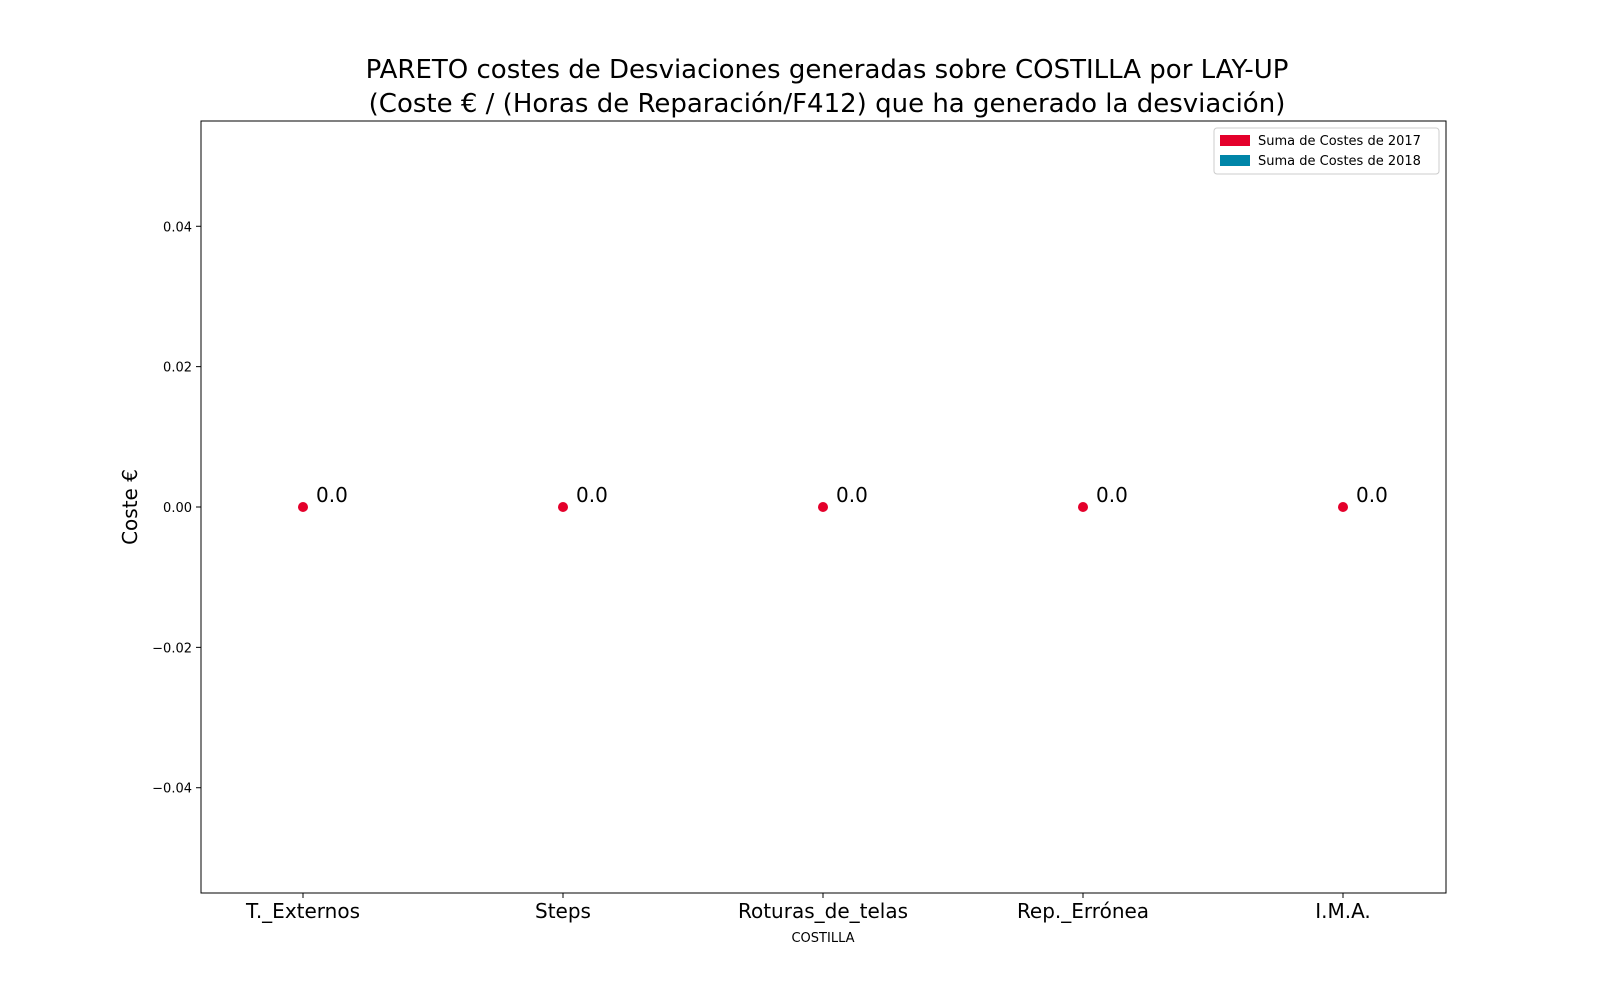  What do you see at coordinates (172, 789) in the screenshot?
I see `y-tick-label: −0.04` at bounding box center [172, 789].